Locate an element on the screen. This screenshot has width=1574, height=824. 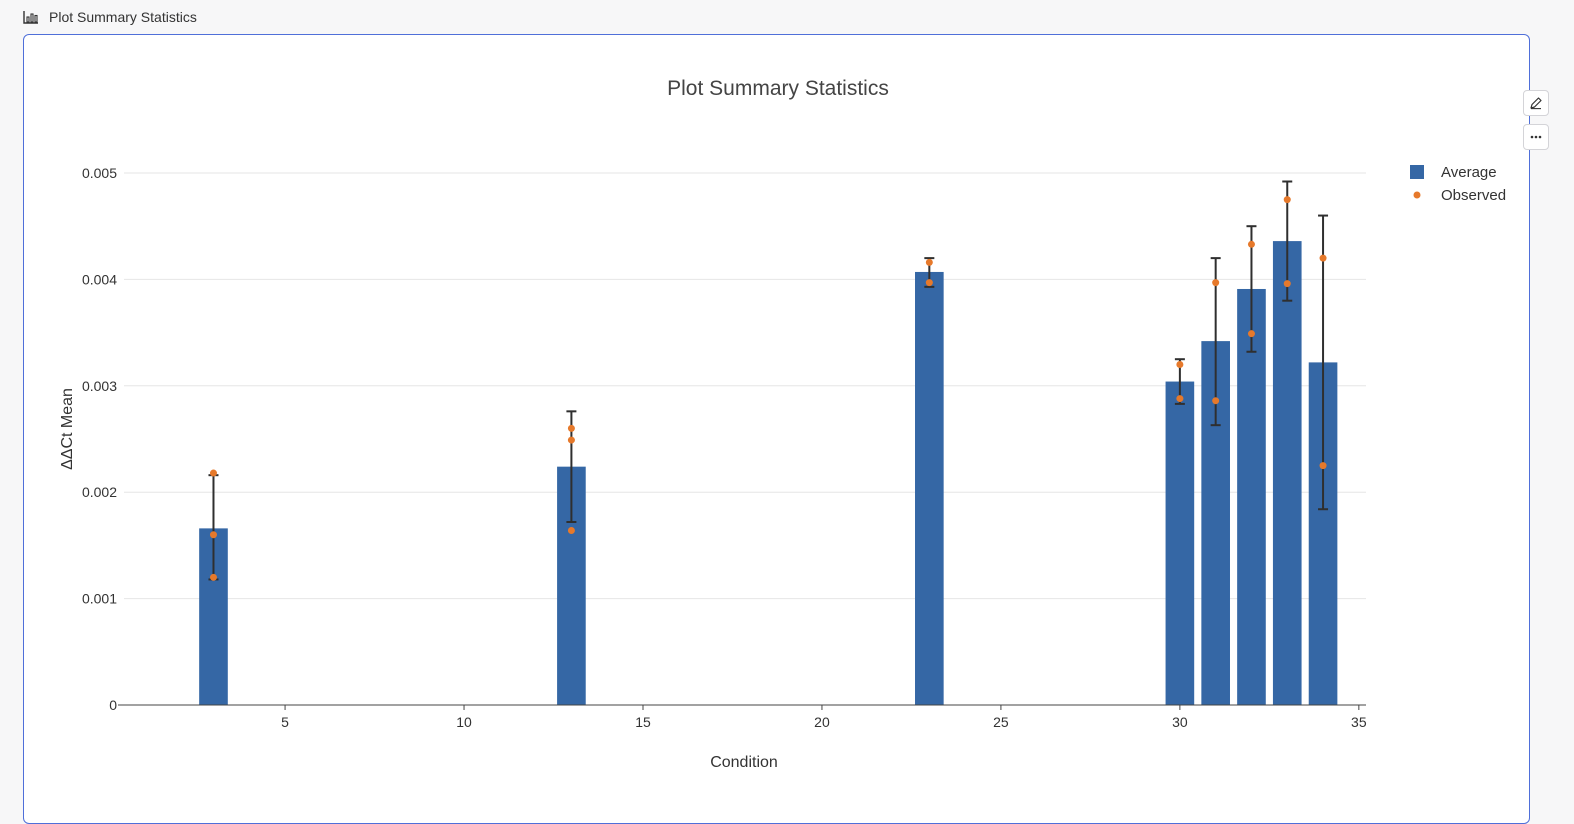
y-axis-label: ΔΔCt Mean is located at coordinates (67, 429).